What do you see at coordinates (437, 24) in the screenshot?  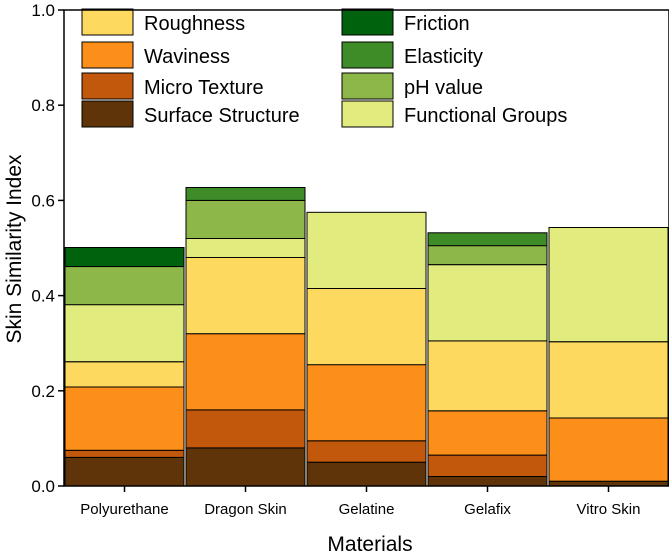 I see `legend-label: Friction` at bounding box center [437, 24].